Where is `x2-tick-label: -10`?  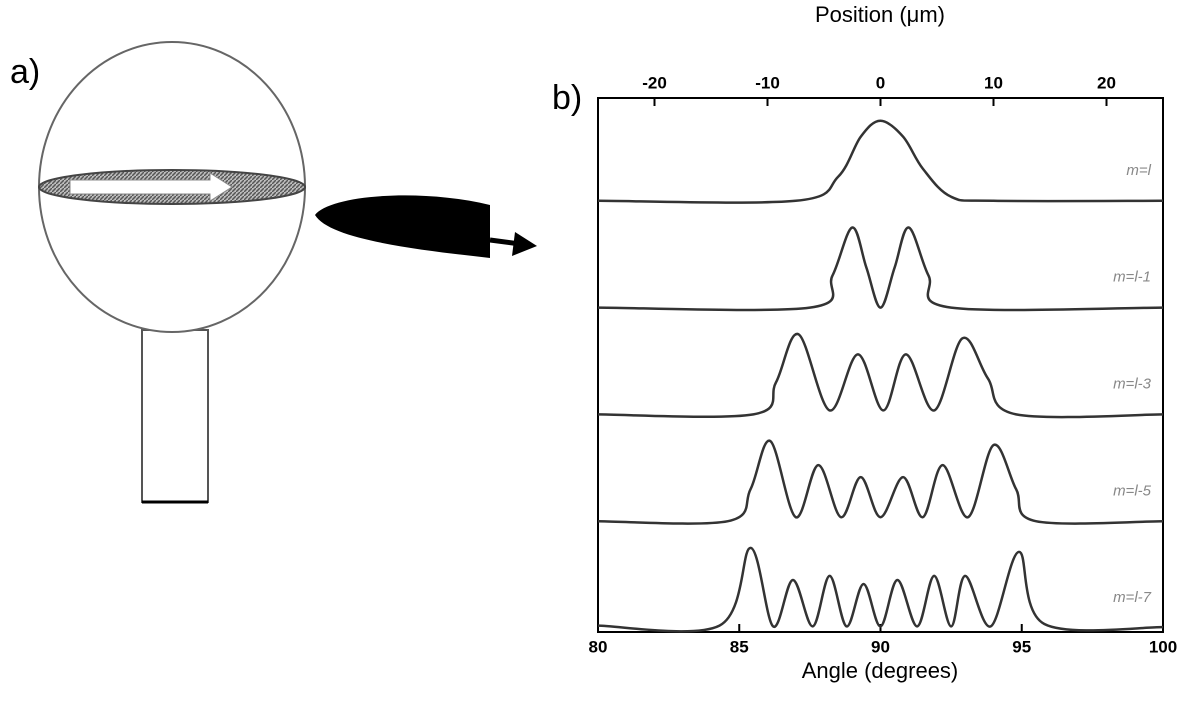
x2-tick-label: -10 is located at coordinates (767, 82).